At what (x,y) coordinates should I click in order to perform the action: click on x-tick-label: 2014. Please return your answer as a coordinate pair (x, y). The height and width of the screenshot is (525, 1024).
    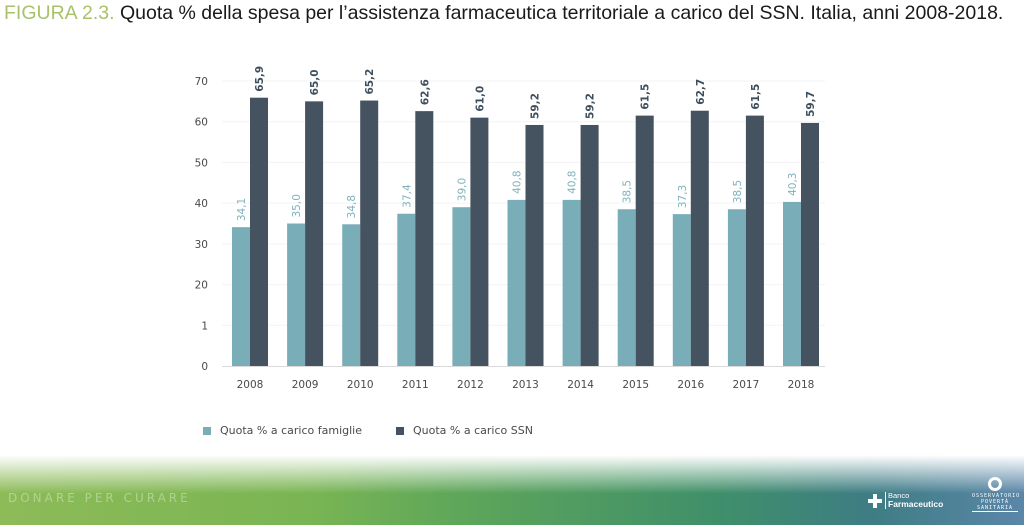
    Looking at the image, I should click on (580, 385).